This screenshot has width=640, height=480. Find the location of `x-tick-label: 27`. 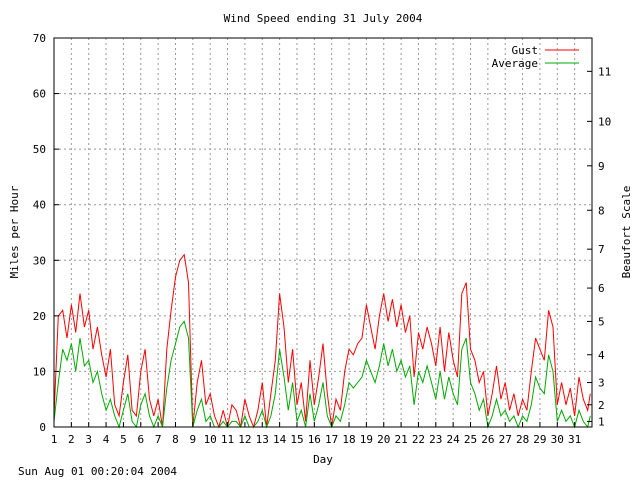

x-tick-label: 27 is located at coordinates (505, 439).